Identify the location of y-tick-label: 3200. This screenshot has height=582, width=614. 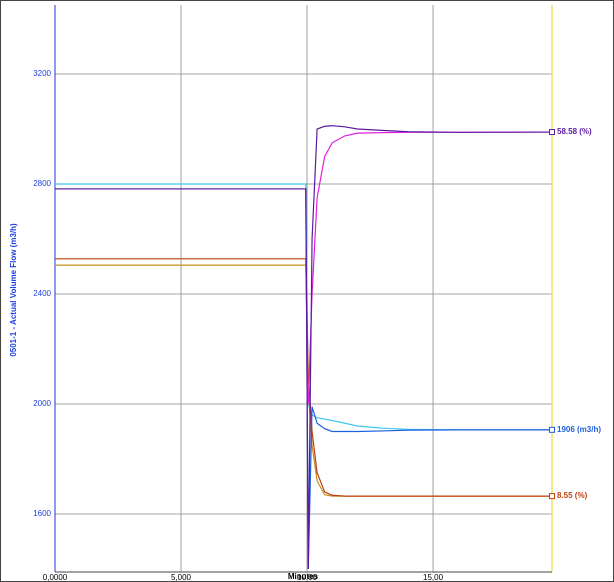
(42, 73).